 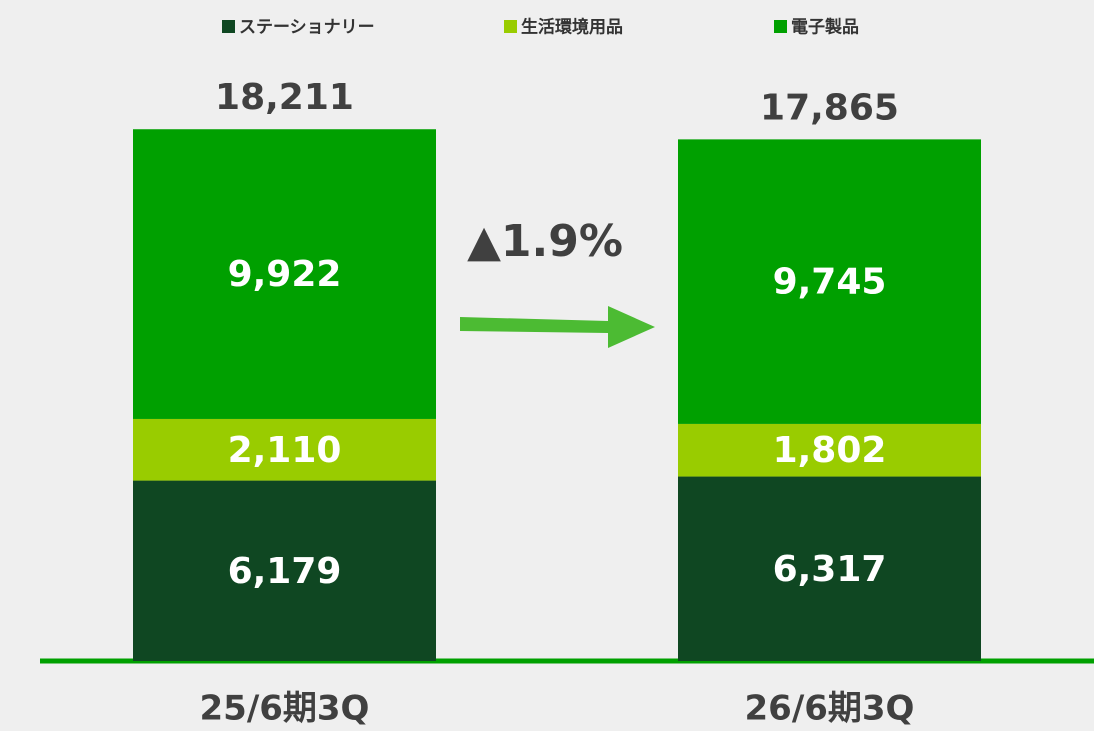 What do you see at coordinates (545, 241) in the screenshot?
I see `annotation: ▲1.9%` at bounding box center [545, 241].